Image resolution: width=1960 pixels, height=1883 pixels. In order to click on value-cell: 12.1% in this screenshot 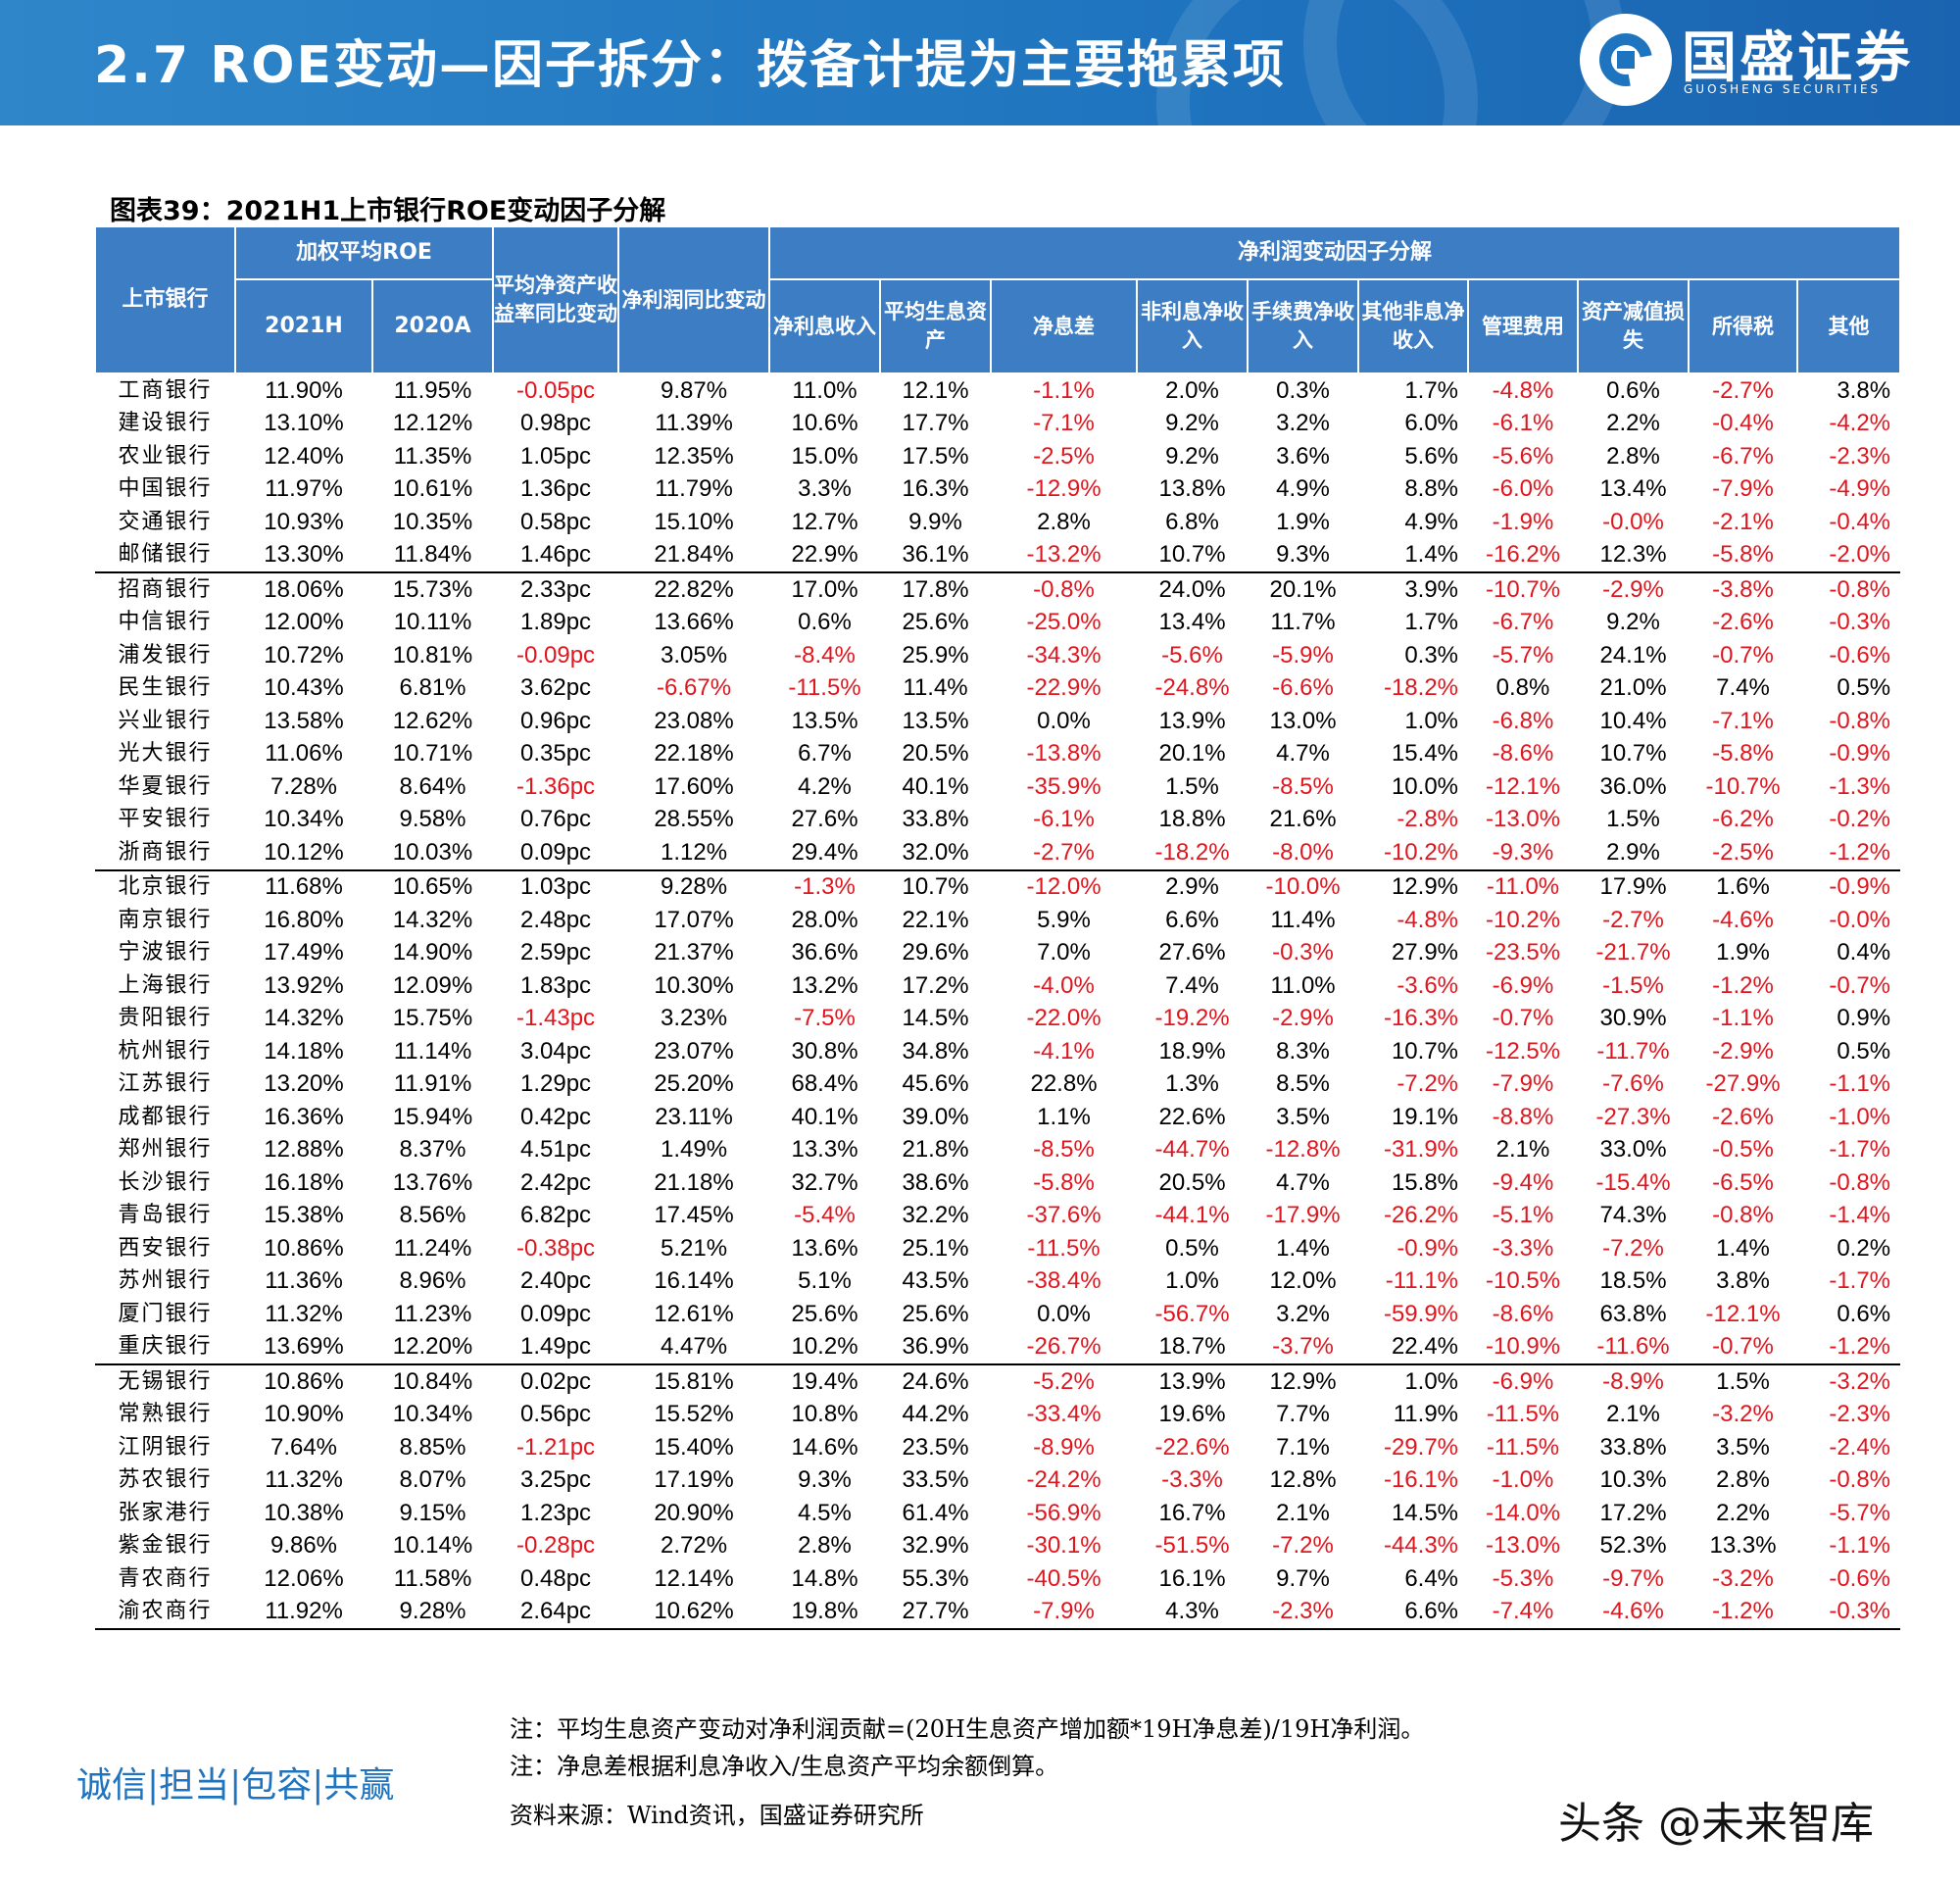, I will do `click(935, 390)`.